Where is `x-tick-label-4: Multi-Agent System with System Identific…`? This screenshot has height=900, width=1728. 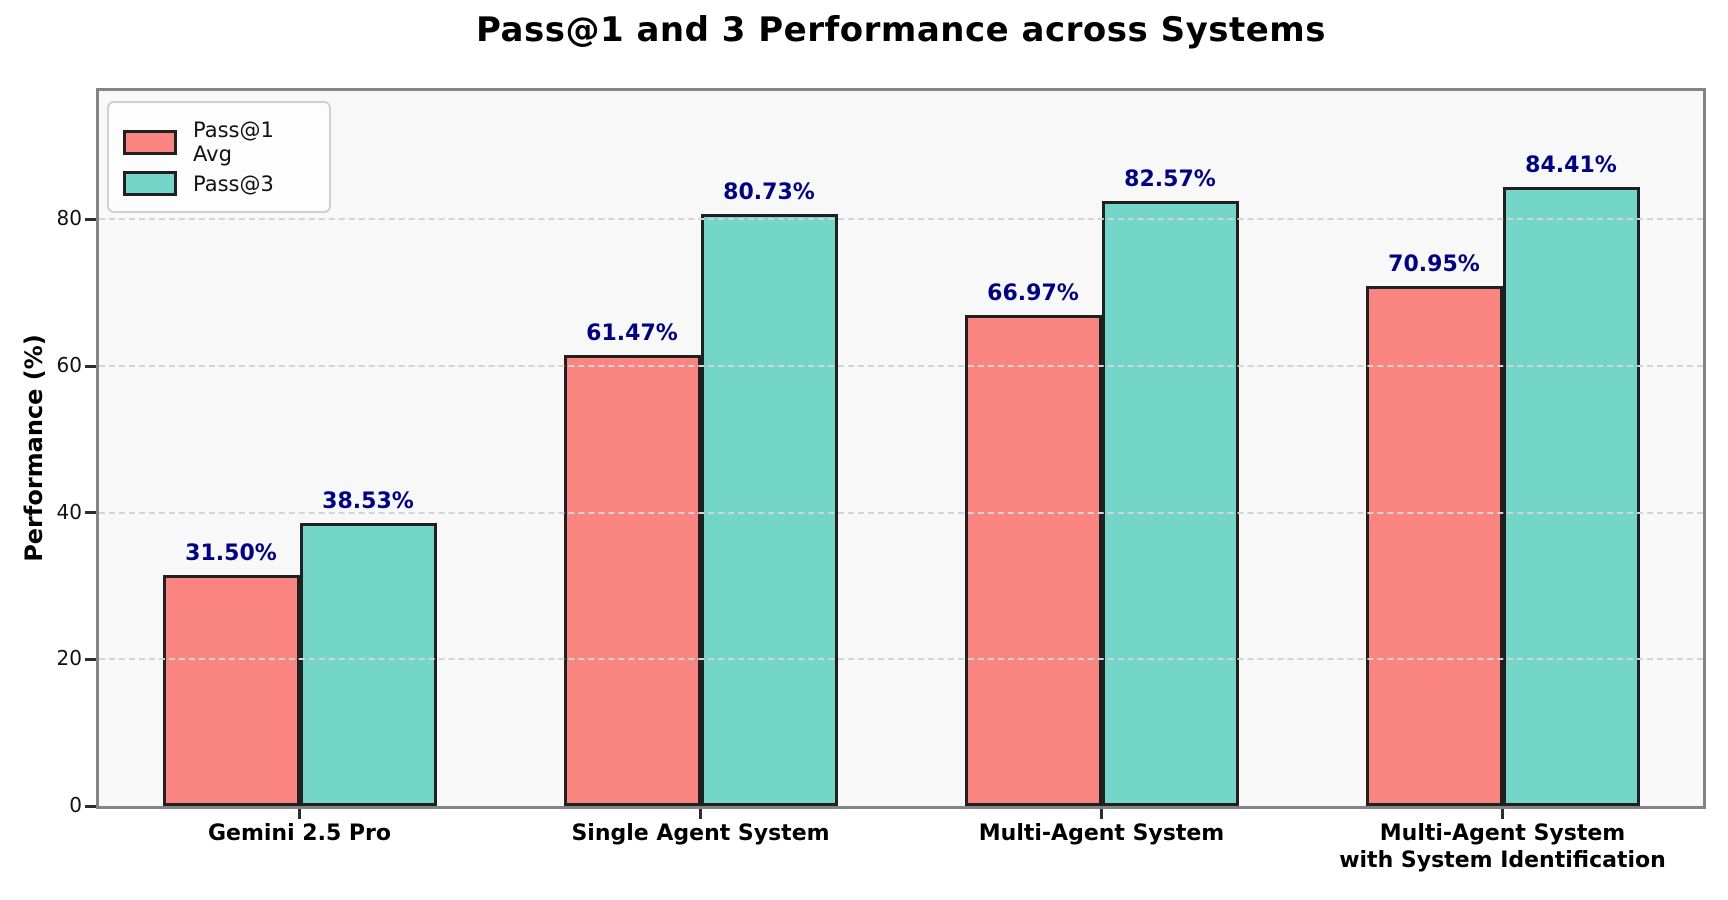
x-tick-label-4: Multi-Agent System with System Identific… is located at coordinates (1502, 847).